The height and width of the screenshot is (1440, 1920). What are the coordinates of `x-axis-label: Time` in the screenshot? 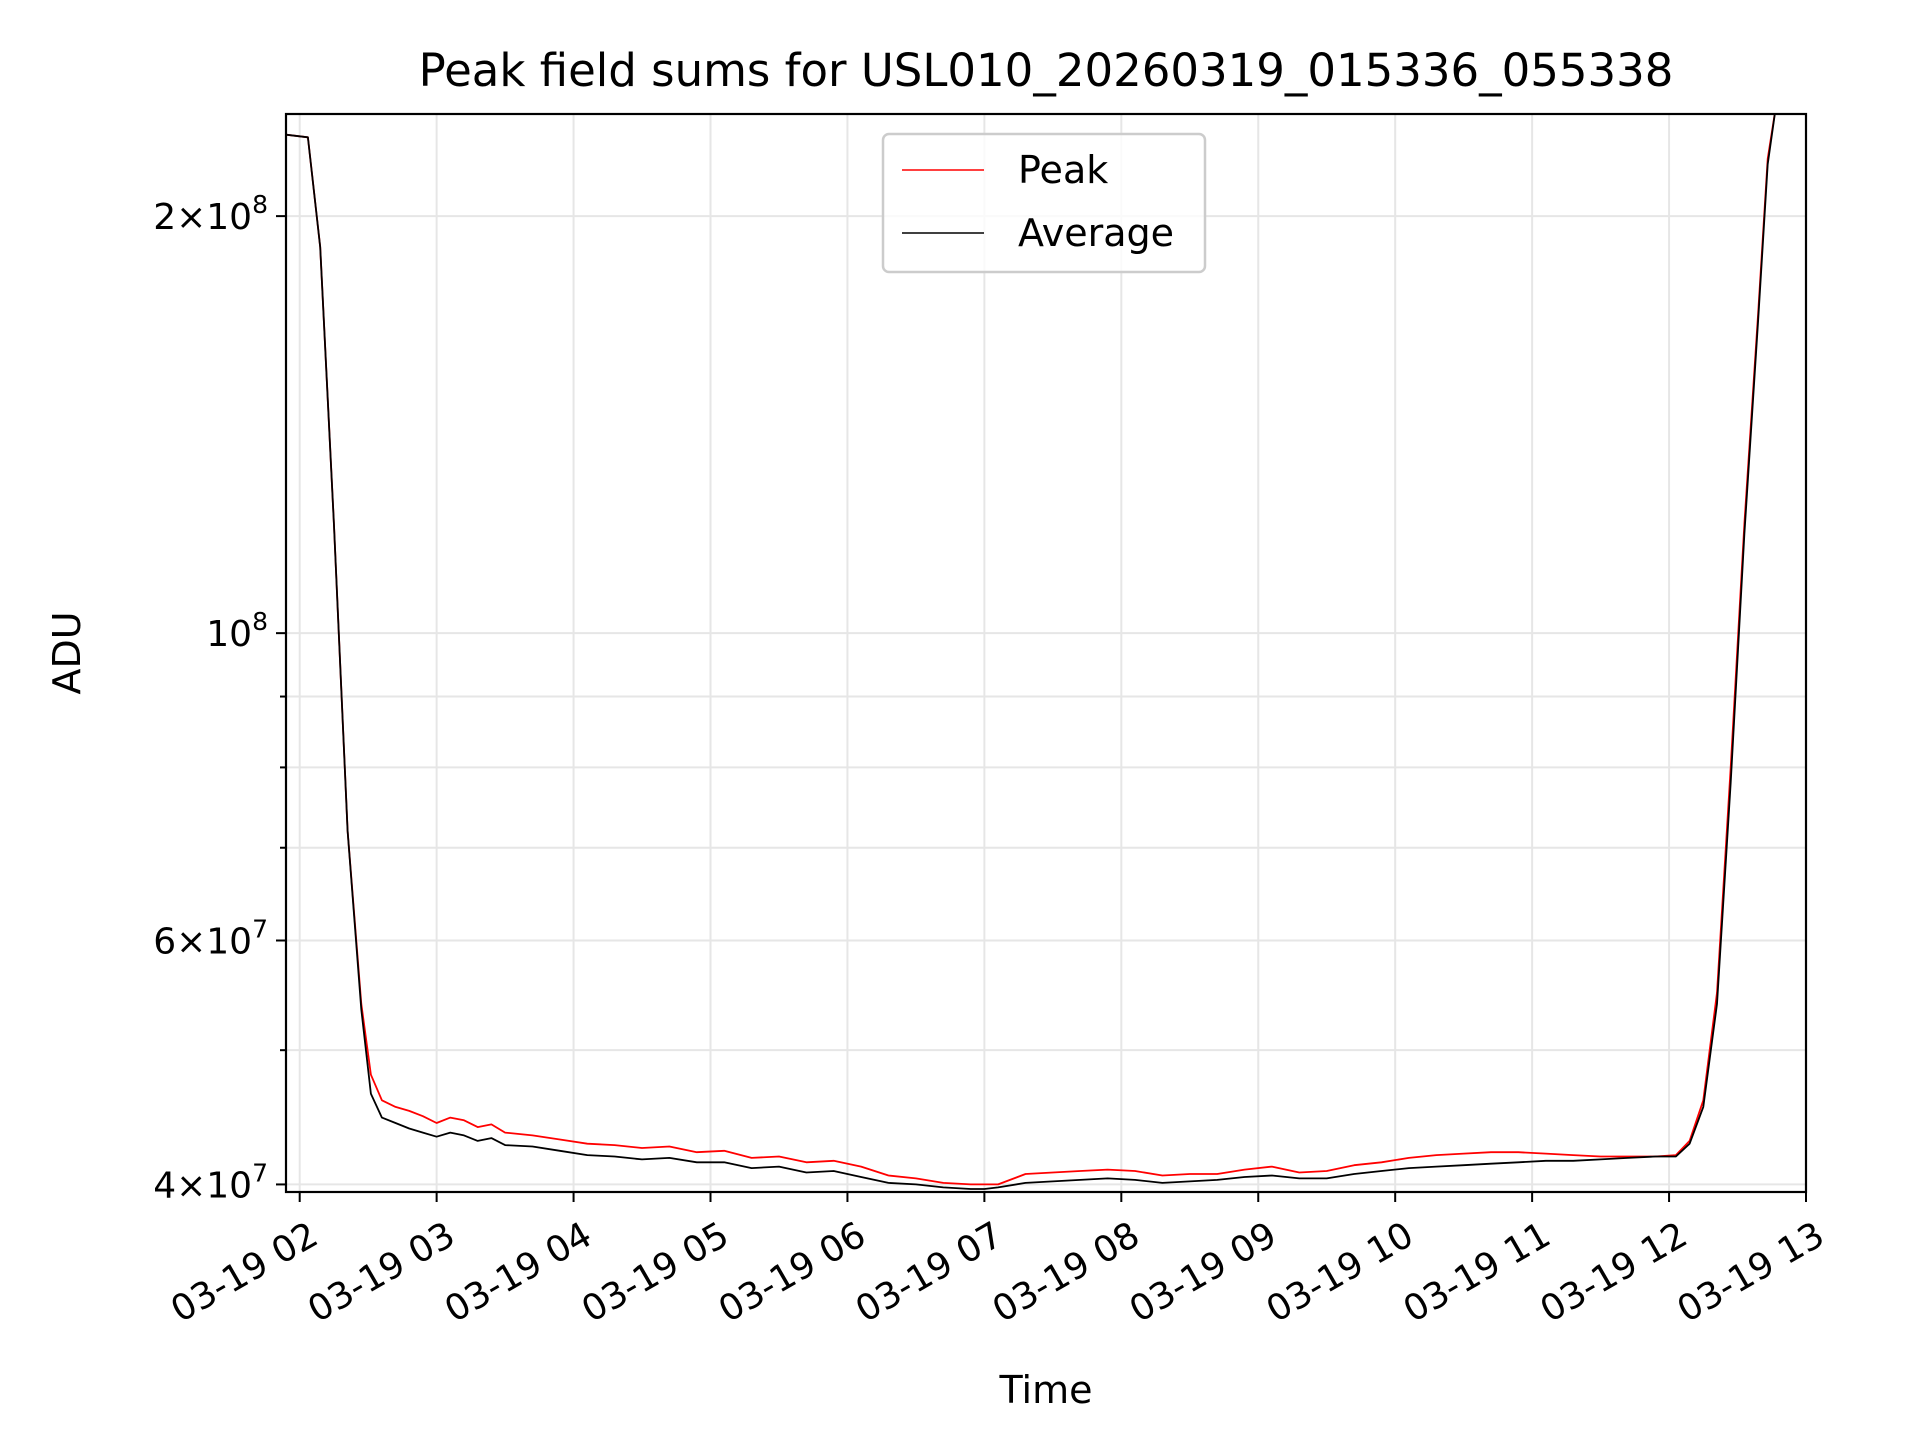 It's located at (1046, 1390).